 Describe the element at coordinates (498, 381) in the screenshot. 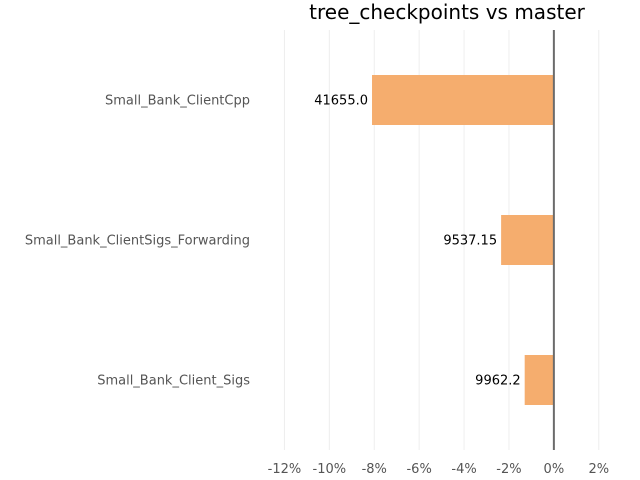

I see `bar-data-label: 9962.2` at that location.